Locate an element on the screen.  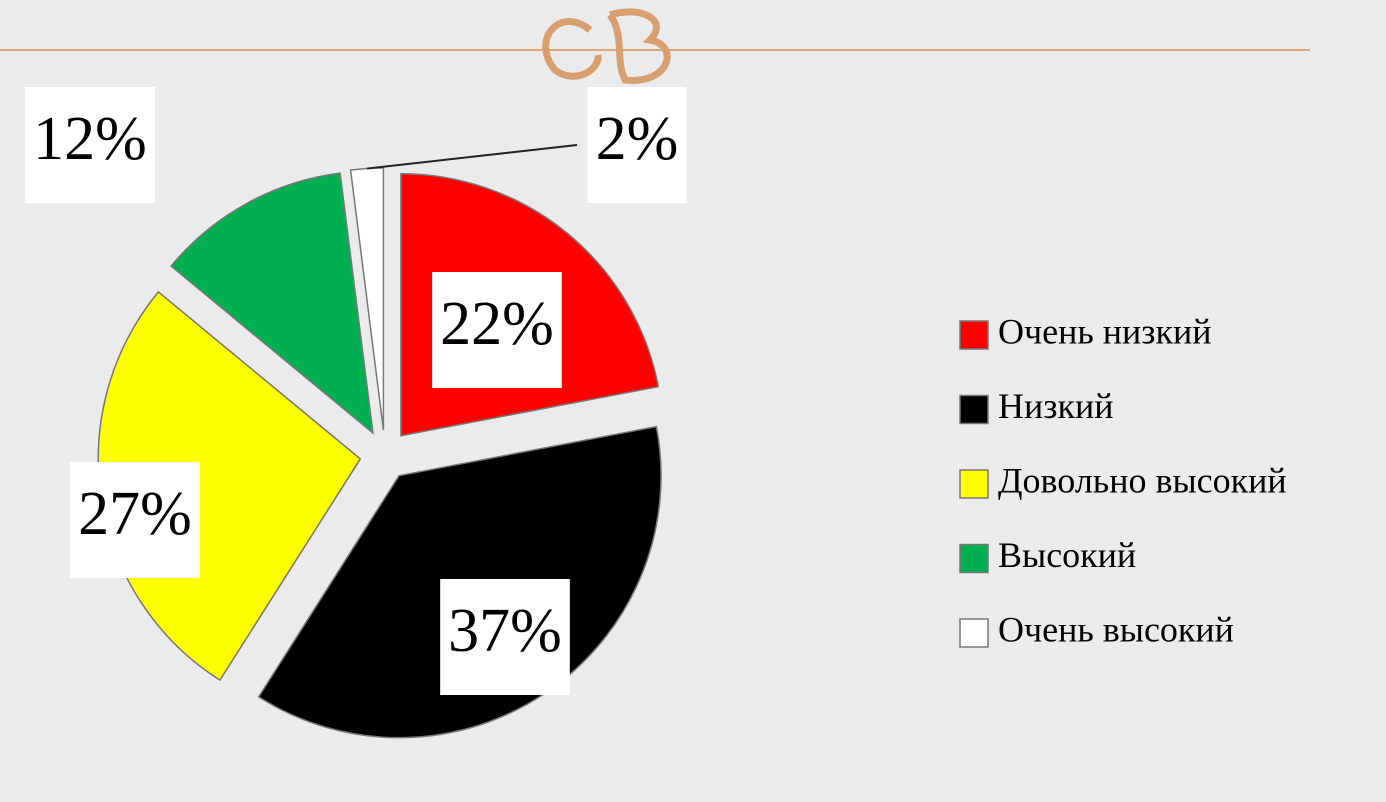
data-label: 2% is located at coordinates (637, 139).